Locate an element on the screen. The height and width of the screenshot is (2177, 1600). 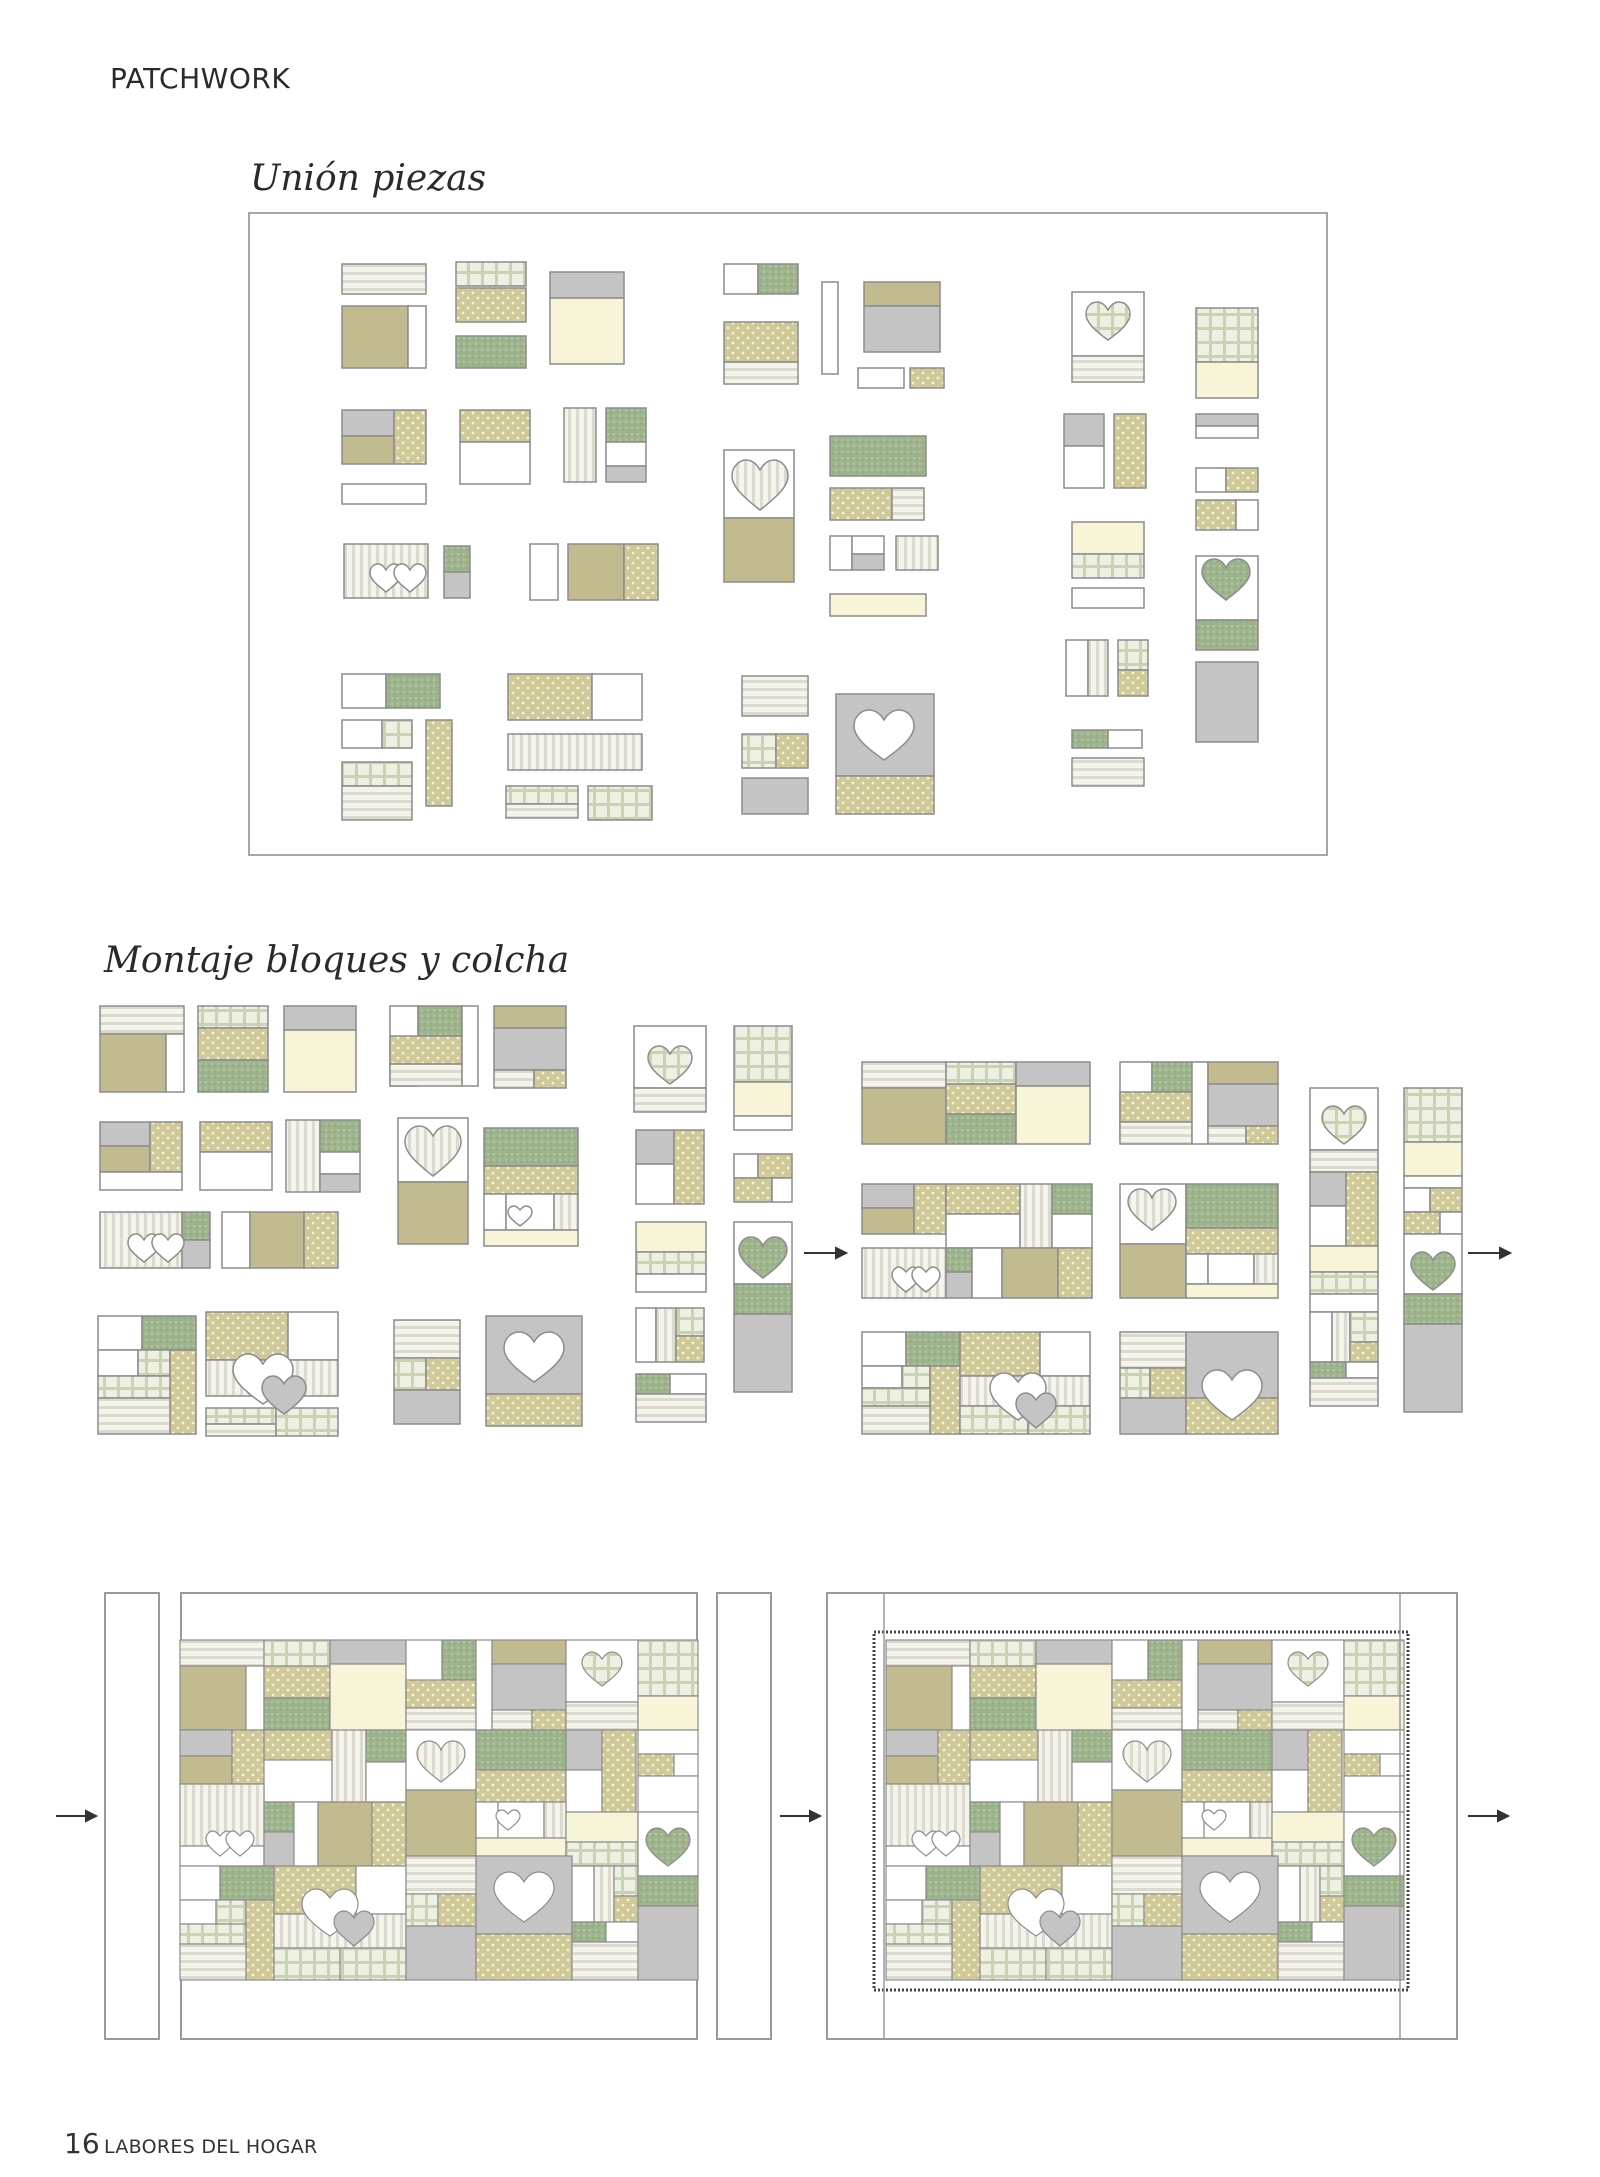
section-title-assembly: Montaje bloques y colcha is located at coordinates (337, 960).